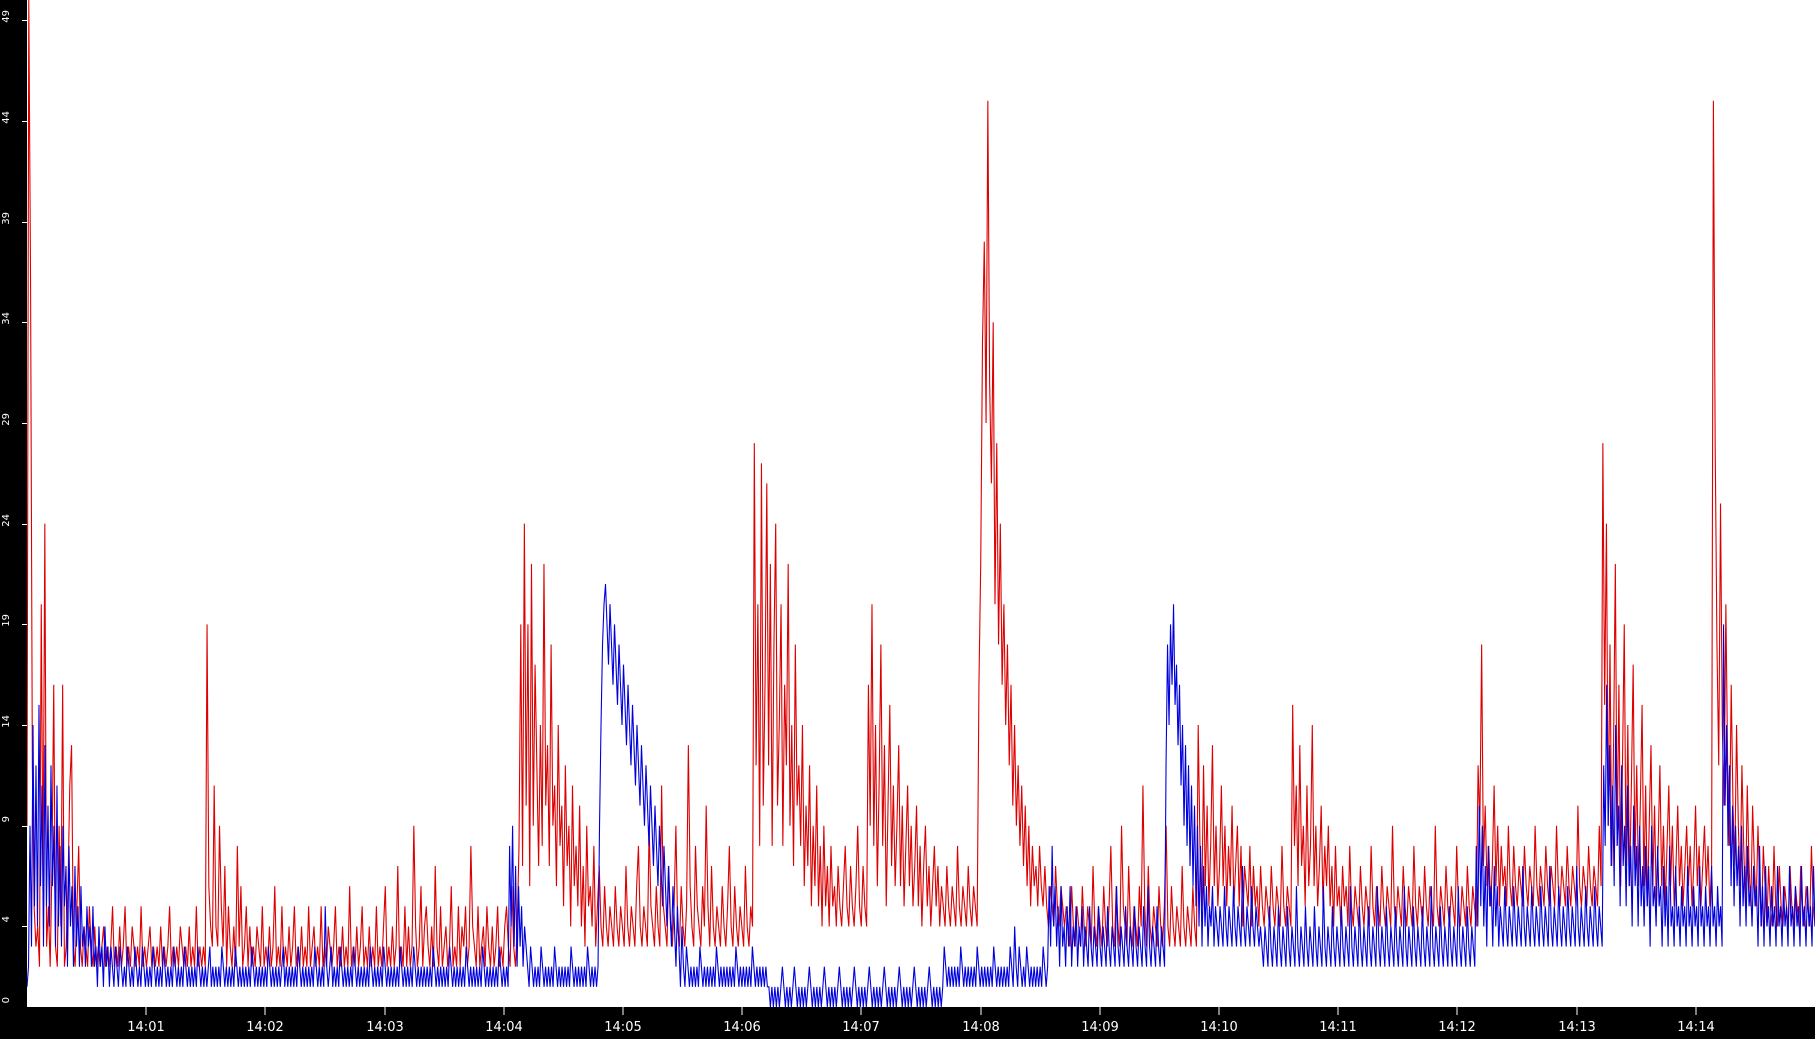  Describe the element at coordinates (146, 1027) in the screenshot. I see `x-axis-label: 14:01` at that location.